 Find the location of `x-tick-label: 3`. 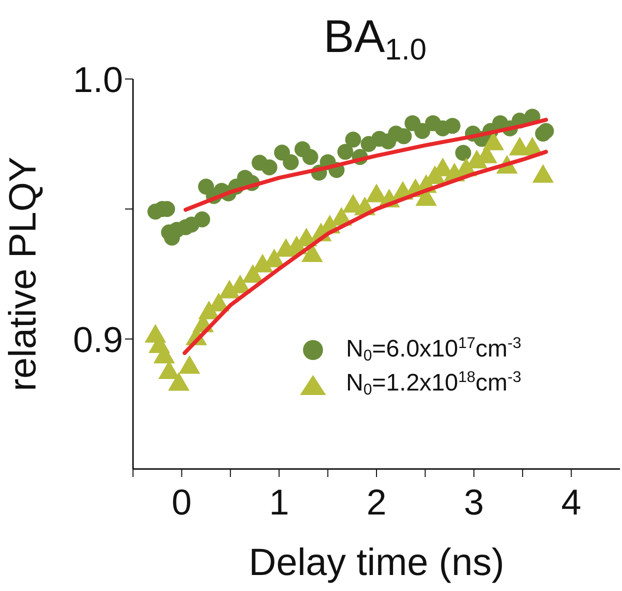

x-tick-label: 3 is located at coordinates (474, 502).